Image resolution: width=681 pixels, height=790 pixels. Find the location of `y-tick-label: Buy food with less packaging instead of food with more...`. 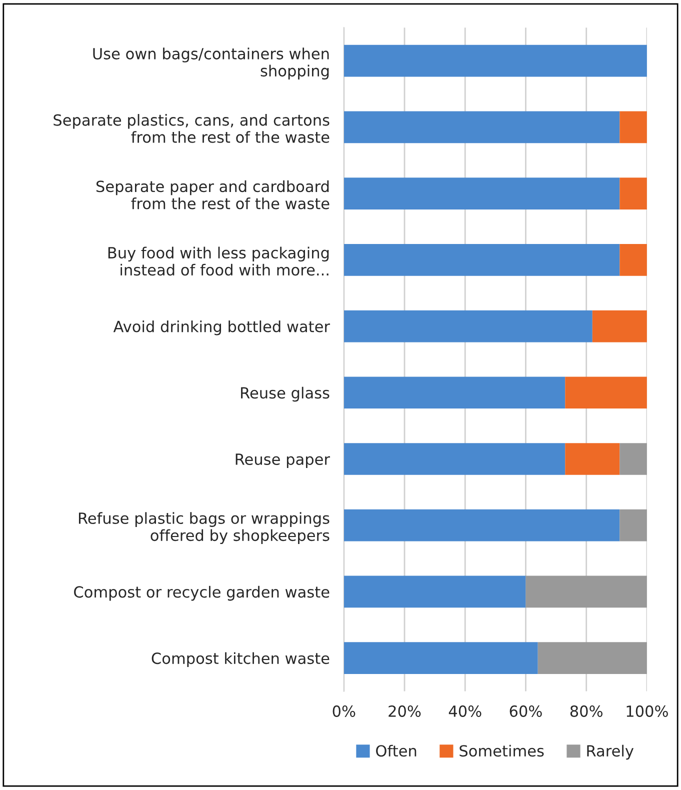

y-tick-label: Buy food with less packaging instead of food with more... is located at coordinates (218, 261).